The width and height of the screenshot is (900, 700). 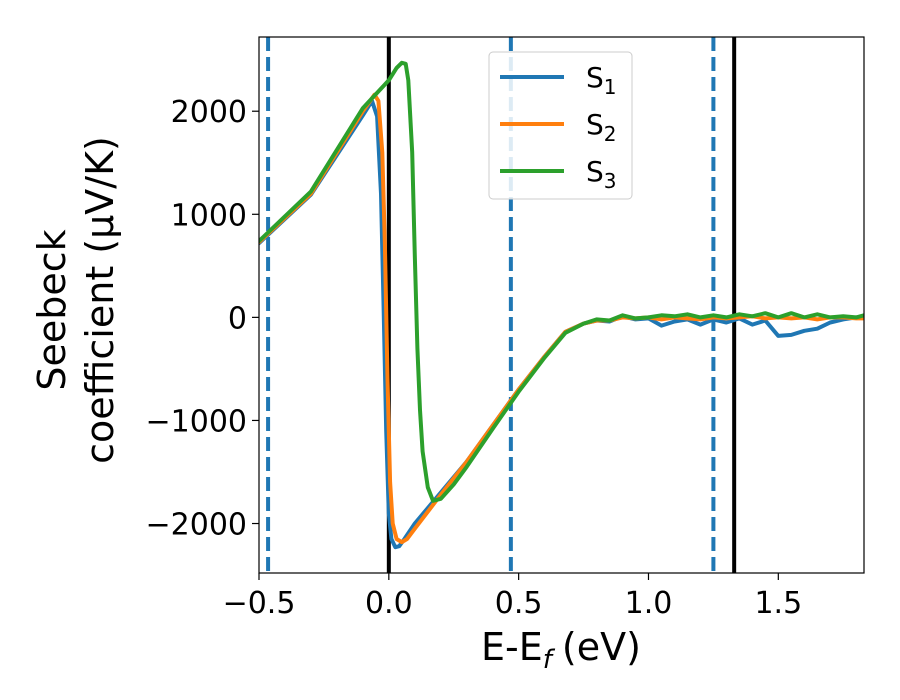 What do you see at coordinates (561, 650) in the screenshot?
I see `x-axis-label: E-Ef (eV)` at bounding box center [561, 650].